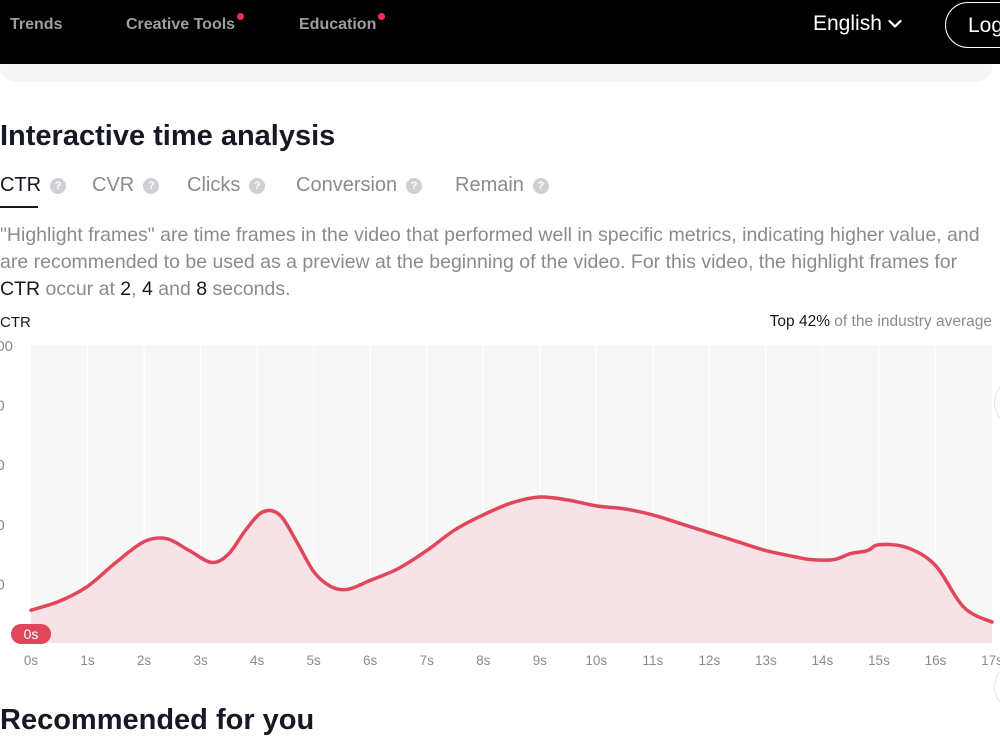 The height and width of the screenshot is (750, 1000). I want to click on x-tick-label: 16s, so click(936, 660).